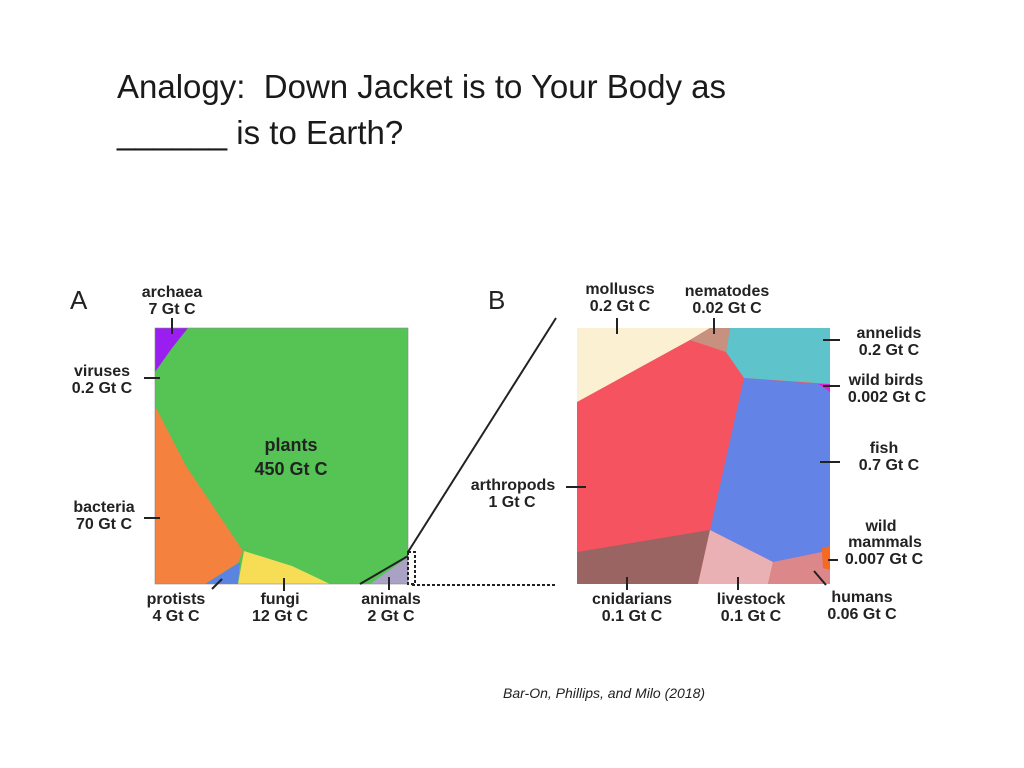 The image size is (1024, 768). I want to click on nematodes-label: nematodes, so click(727, 291).